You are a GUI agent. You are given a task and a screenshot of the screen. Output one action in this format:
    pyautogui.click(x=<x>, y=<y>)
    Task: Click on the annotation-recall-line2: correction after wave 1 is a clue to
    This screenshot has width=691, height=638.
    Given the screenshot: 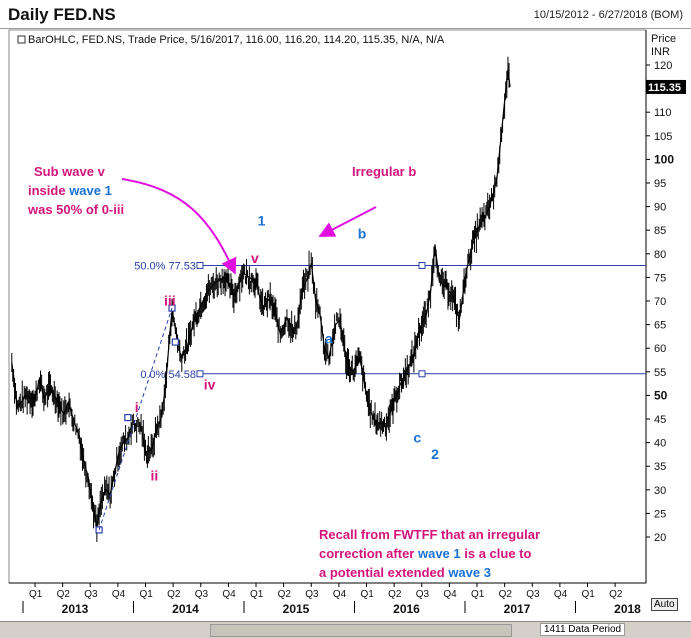 What is the action you would take?
    pyautogui.click(x=425, y=553)
    